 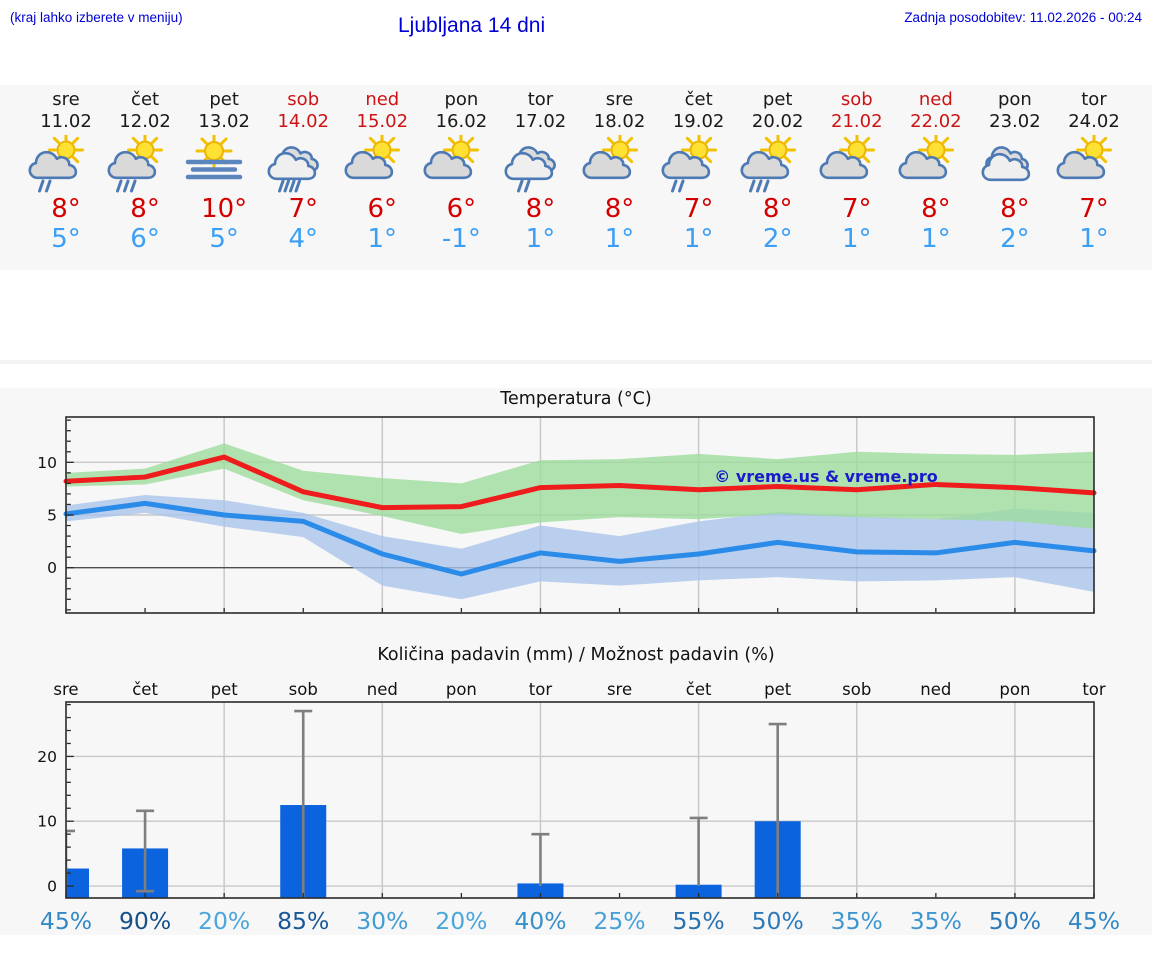 I want to click on section-divider, so click(x=576, y=362).